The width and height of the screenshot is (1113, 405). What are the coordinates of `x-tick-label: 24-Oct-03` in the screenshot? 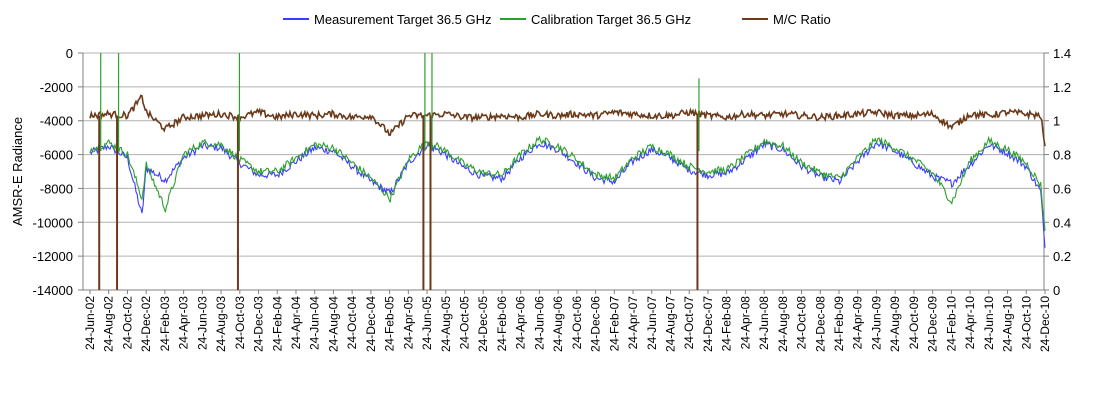 It's located at (240, 323).